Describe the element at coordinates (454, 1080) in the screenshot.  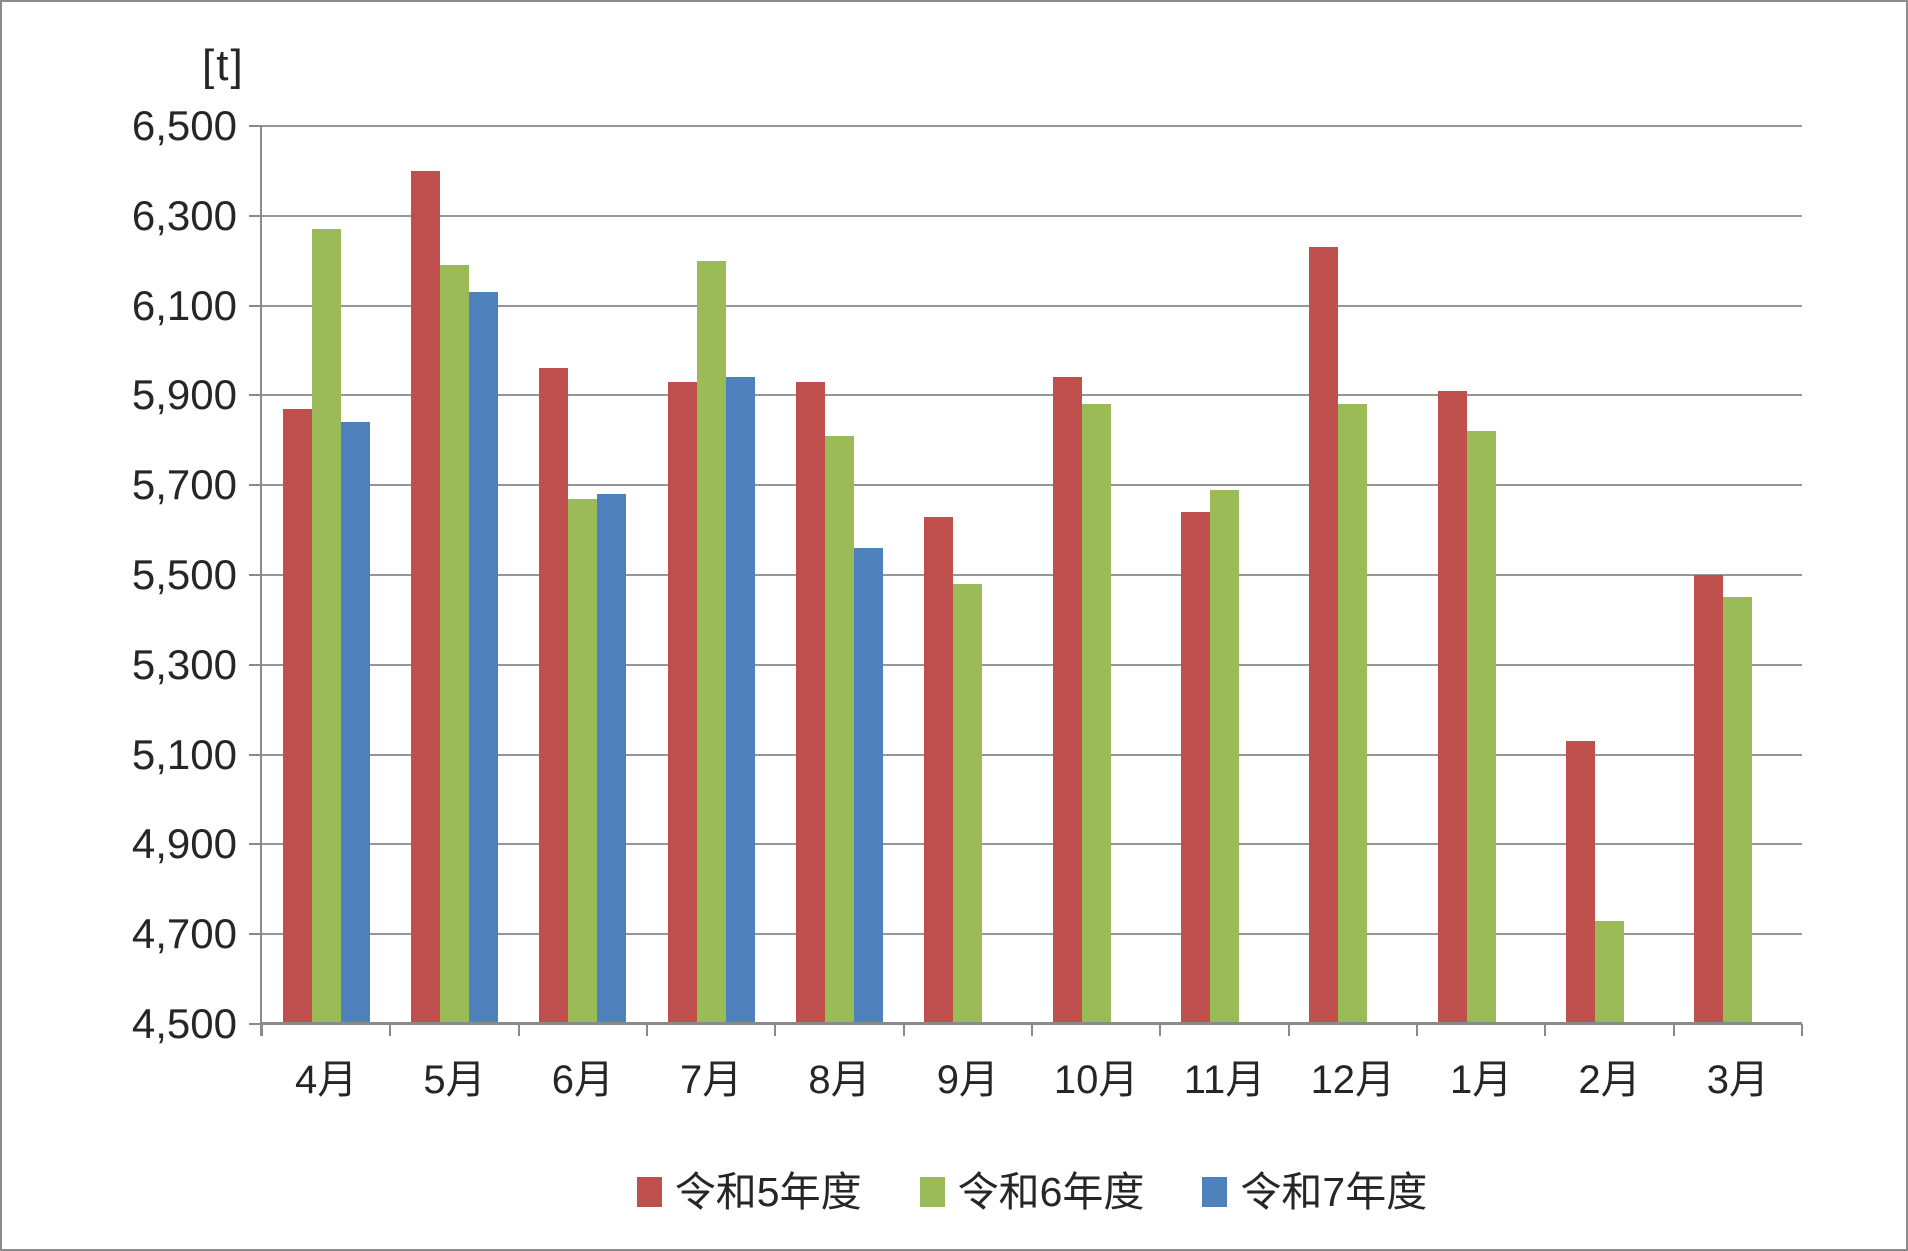
I see `x-category-label: 5月` at that location.